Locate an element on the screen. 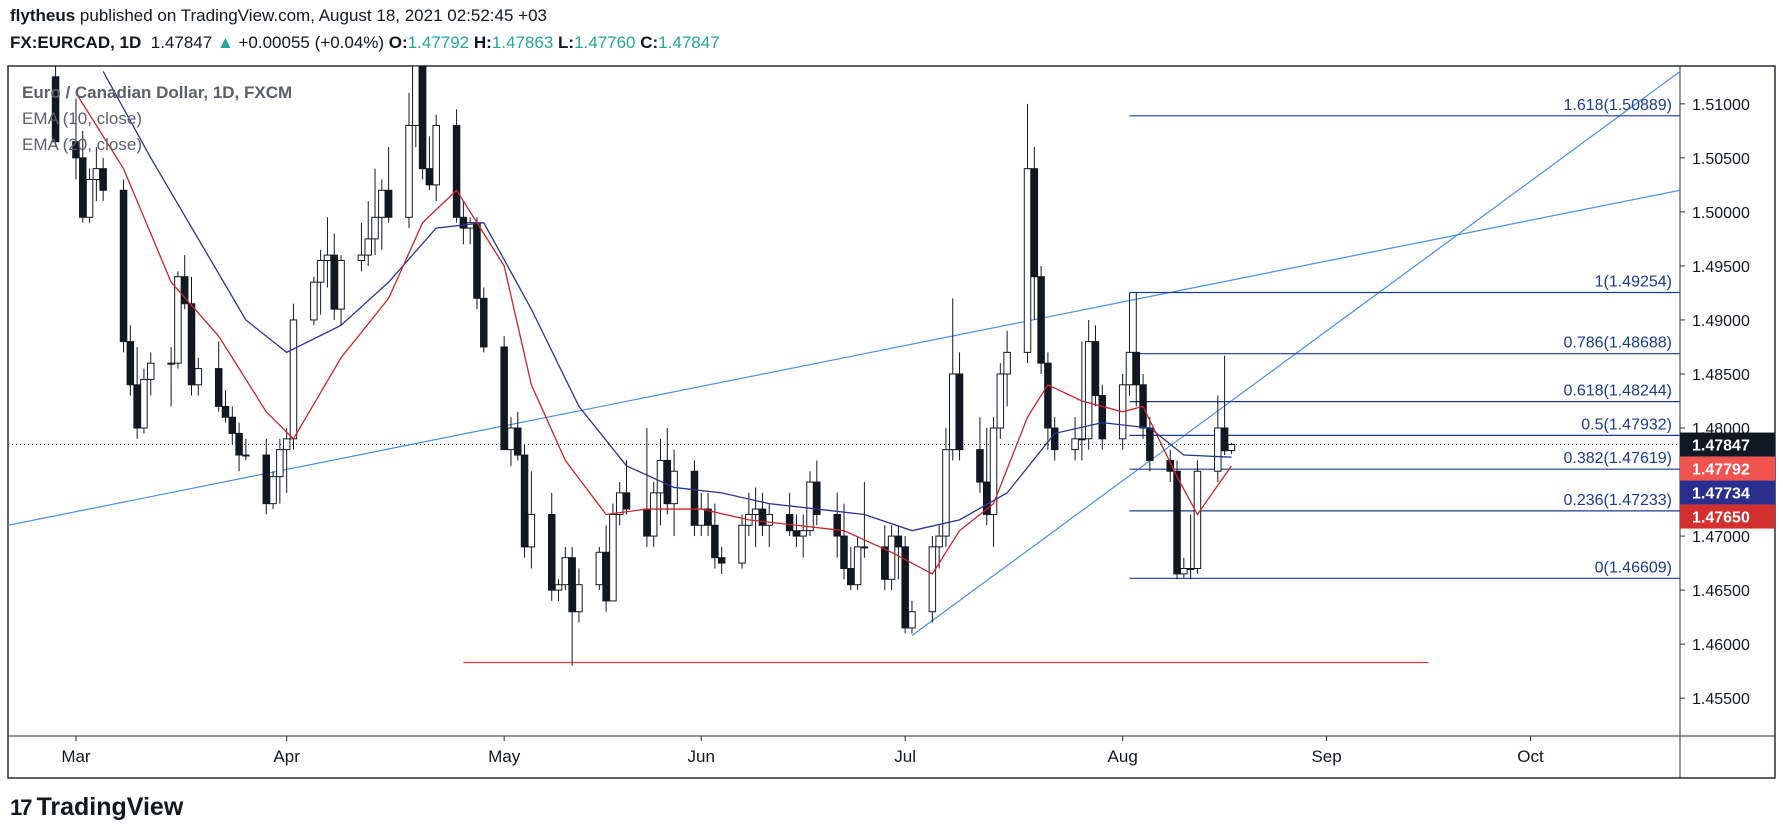 Image resolution: width=1783 pixels, height=833 pixels. author-name: flytheus is located at coordinates (43, 15).